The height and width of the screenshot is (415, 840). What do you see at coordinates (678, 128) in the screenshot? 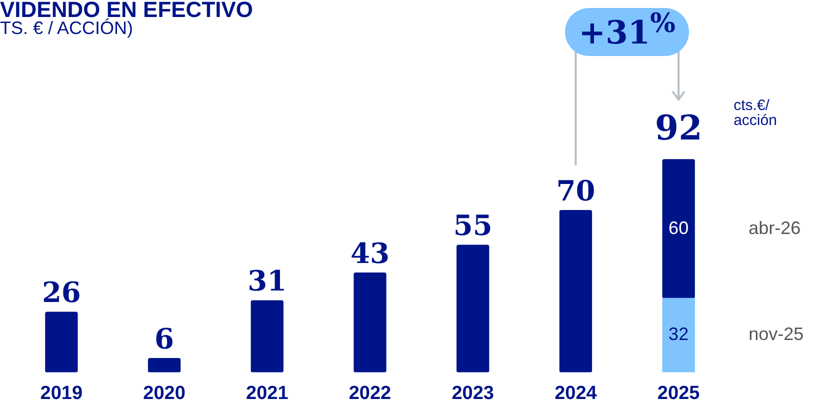
I see `total-label: 92` at bounding box center [678, 128].